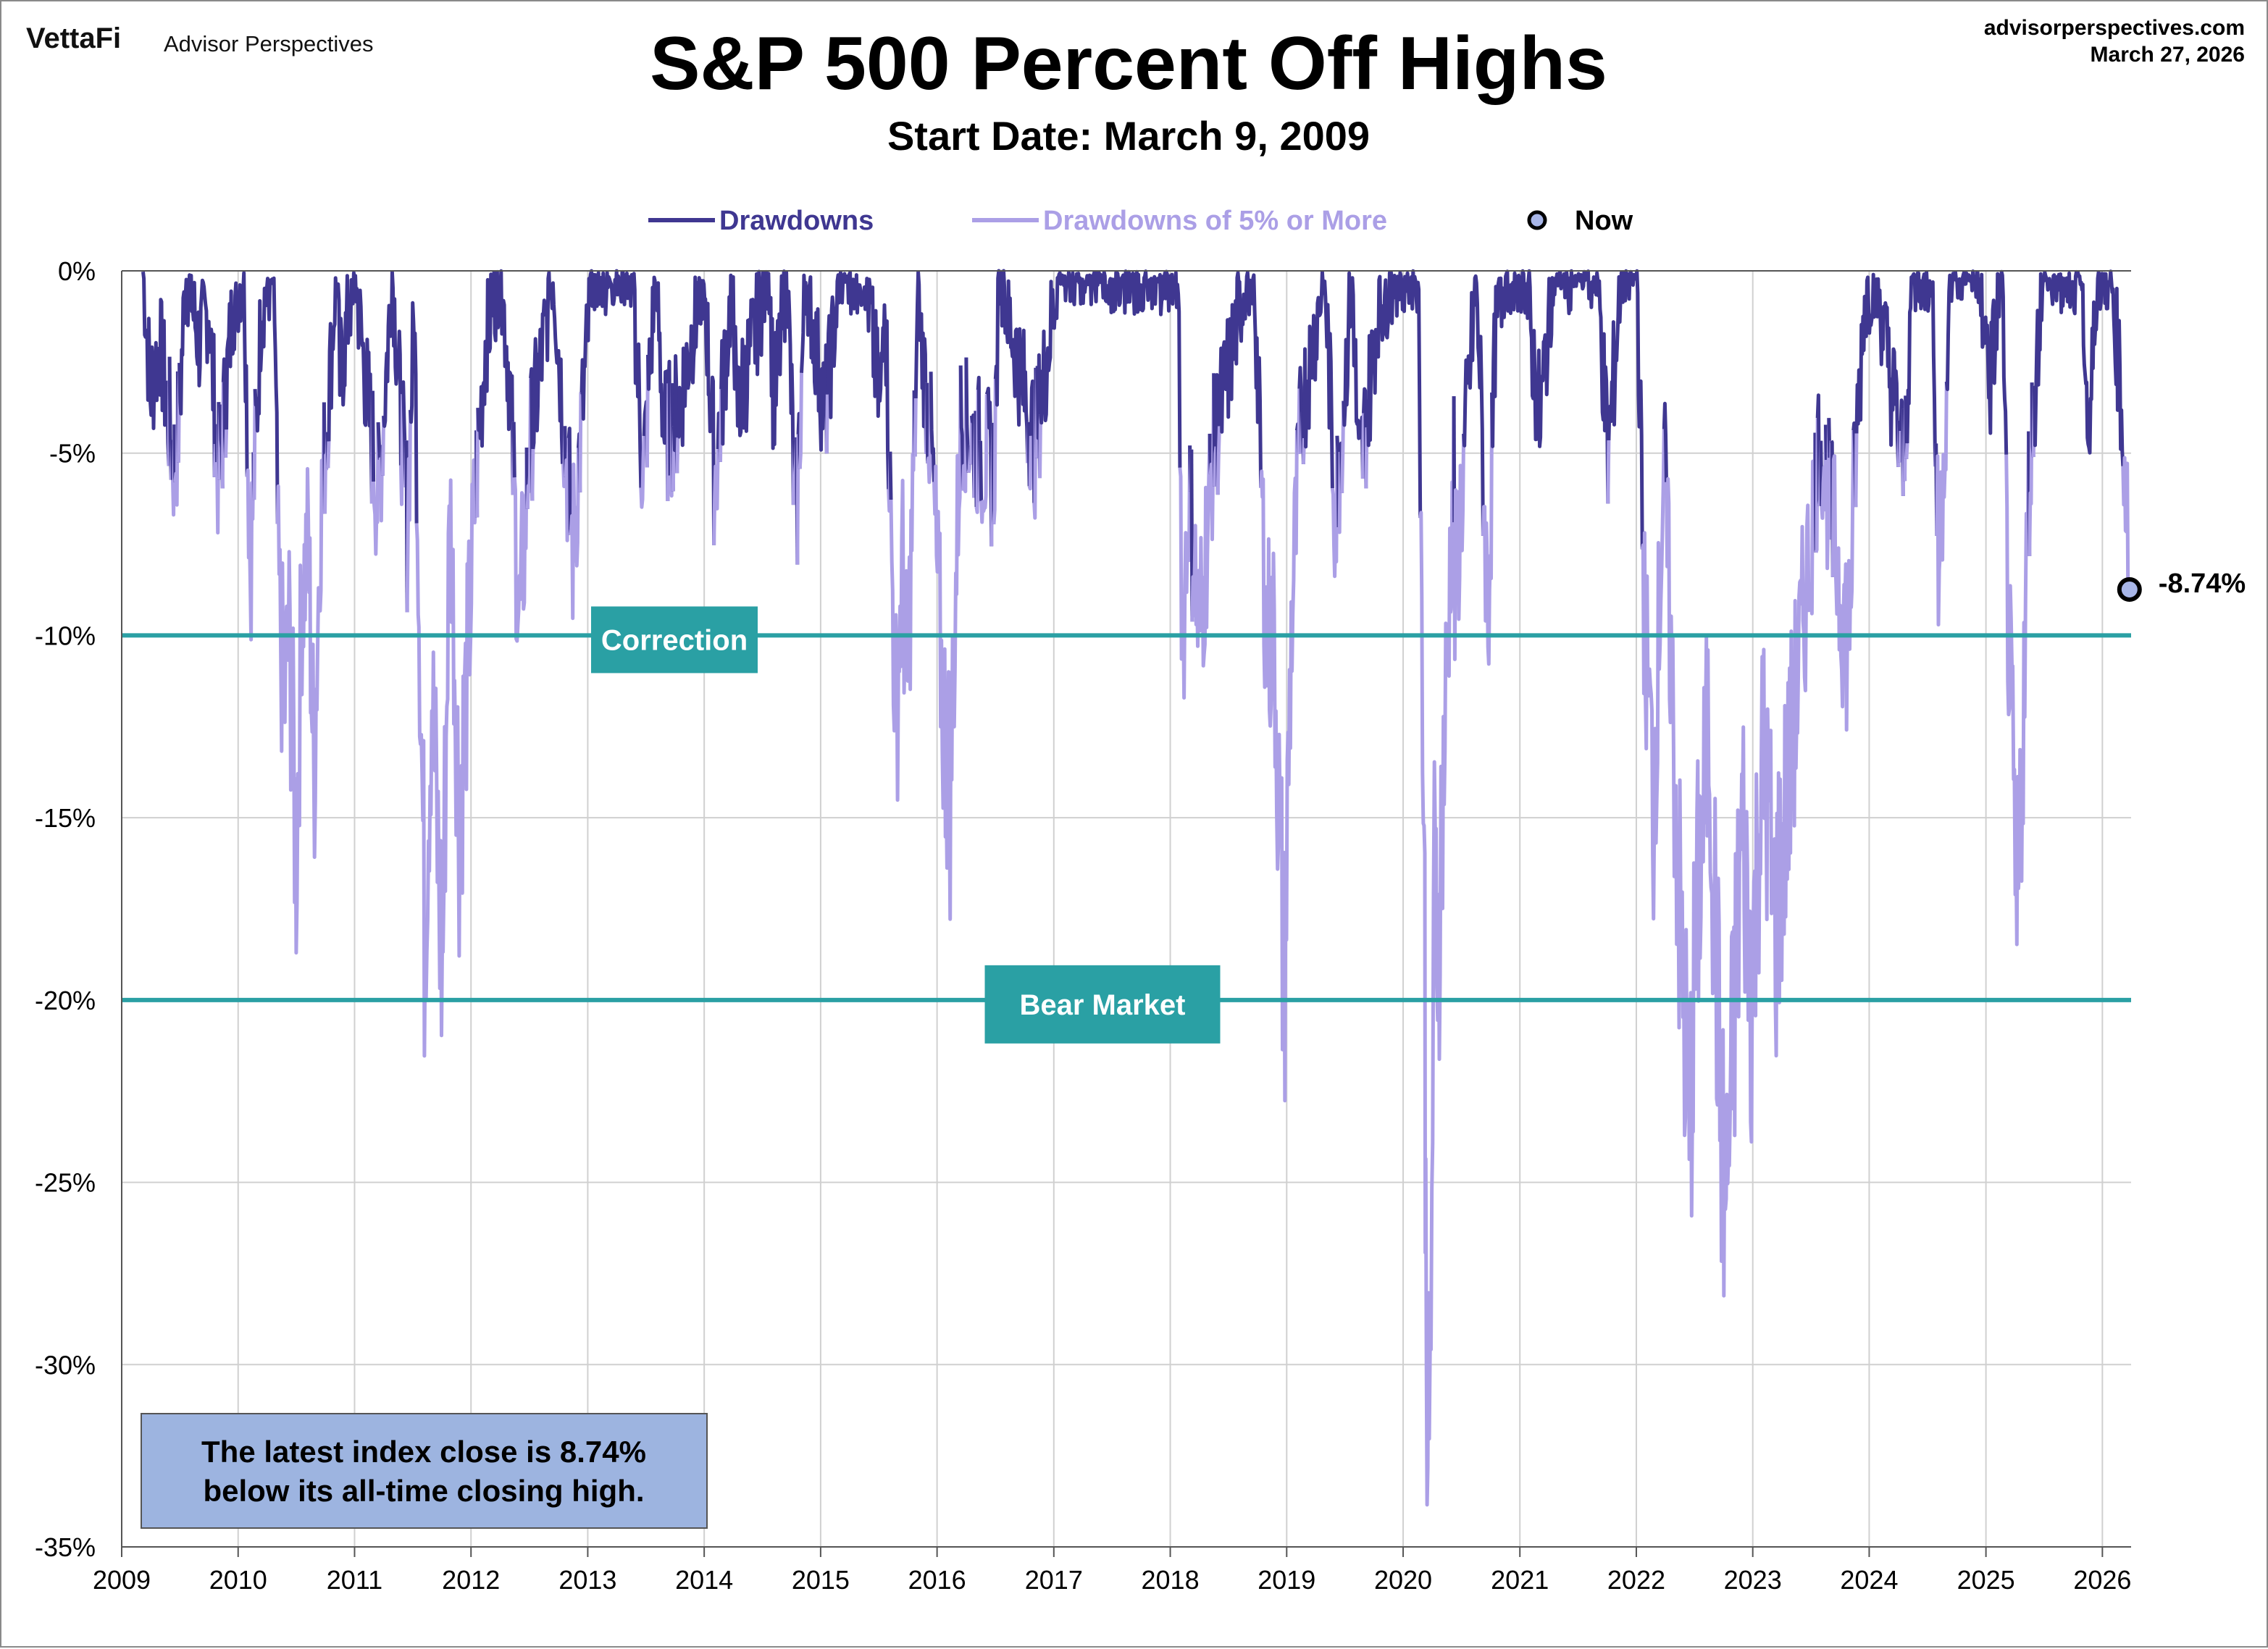  Describe the element at coordinates (1215, 221) in the screenshot. I see `legend-drawdowns-5pct-label: Drawdowns of 5% or More` at that location.